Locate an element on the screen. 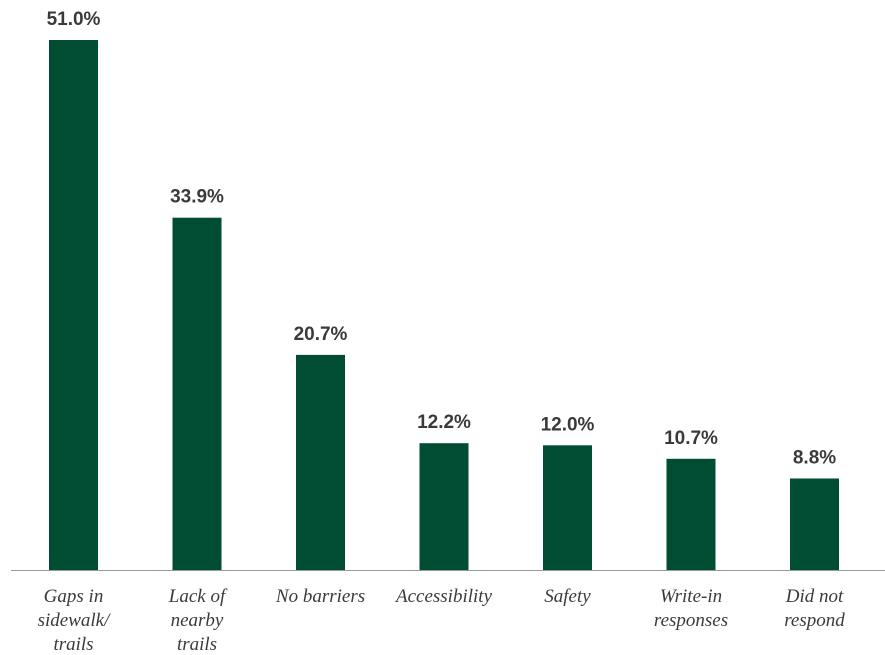 This screenshot has height=655, width=885. category-label-2-line-0: No barriers is located at coordinates (320, 596).